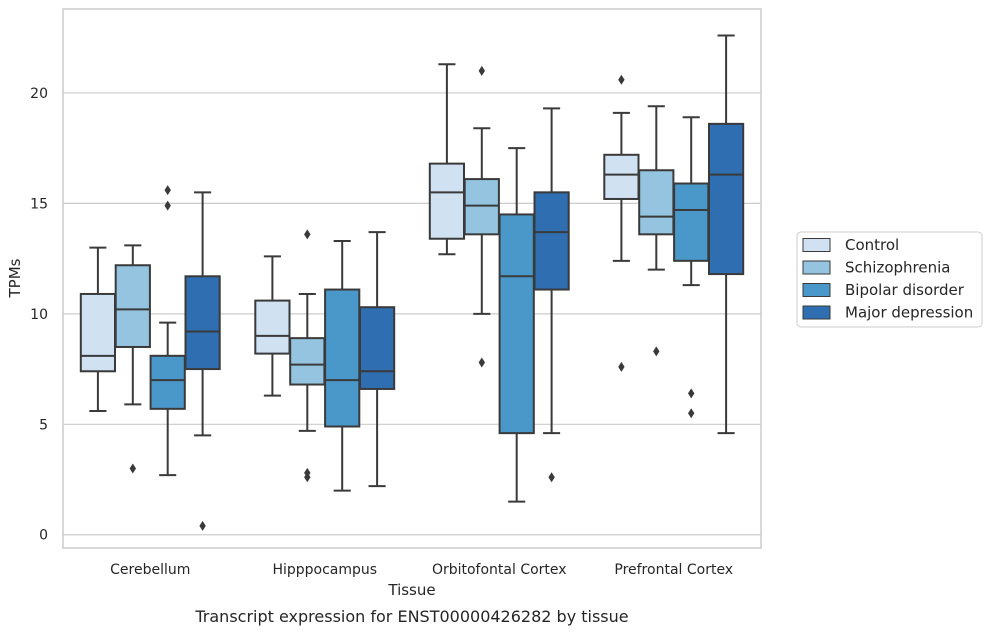 This screenshot has width=993, height=634. Describe the element at coordinates (673, 570) in the screenshot. I see `x-tick-label: Prefrontal Cortex` at that location.